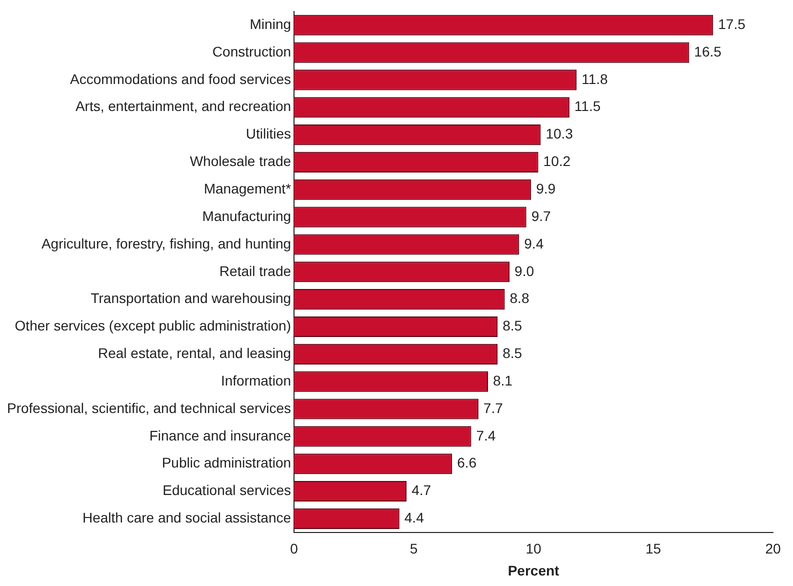 The width and height of the screenshot is (793, 586). I want to click on x-tick-label: 5, so click(414, 548).